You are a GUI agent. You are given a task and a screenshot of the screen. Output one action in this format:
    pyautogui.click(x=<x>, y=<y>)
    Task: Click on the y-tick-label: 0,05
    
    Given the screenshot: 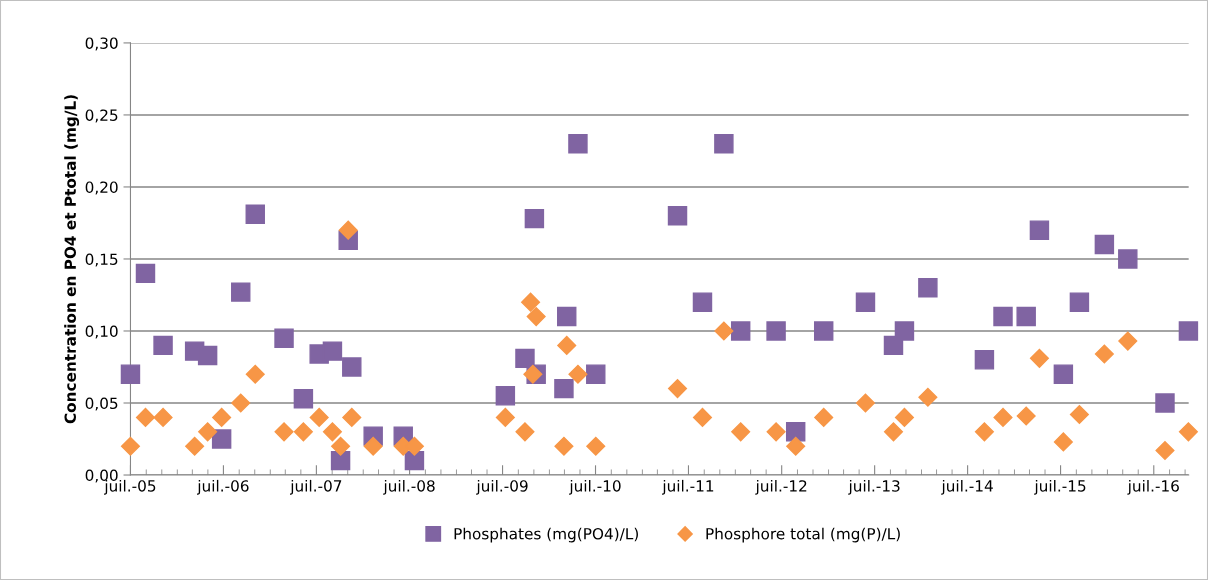 What is the action you would take?
    pyautogui.click(x=101, y=404)
    